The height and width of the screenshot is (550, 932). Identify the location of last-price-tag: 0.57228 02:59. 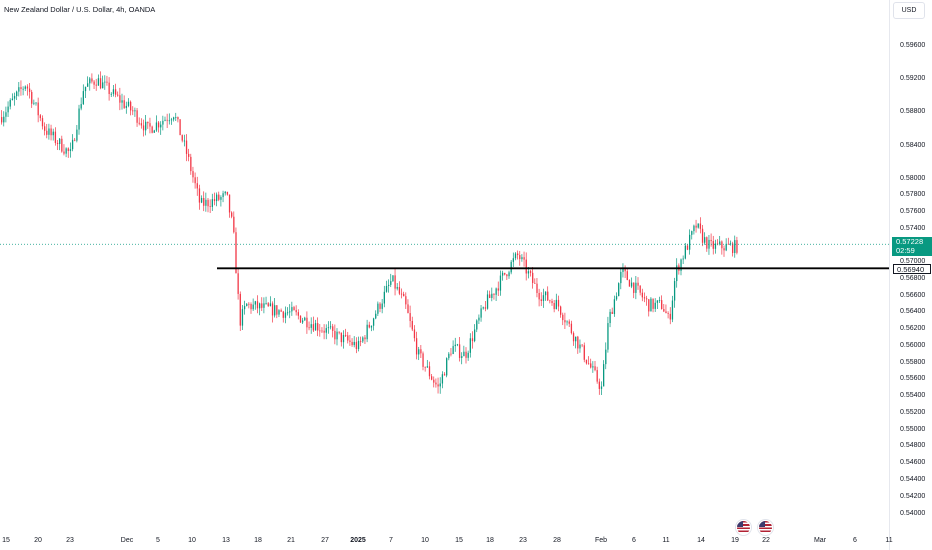
(912, 246).